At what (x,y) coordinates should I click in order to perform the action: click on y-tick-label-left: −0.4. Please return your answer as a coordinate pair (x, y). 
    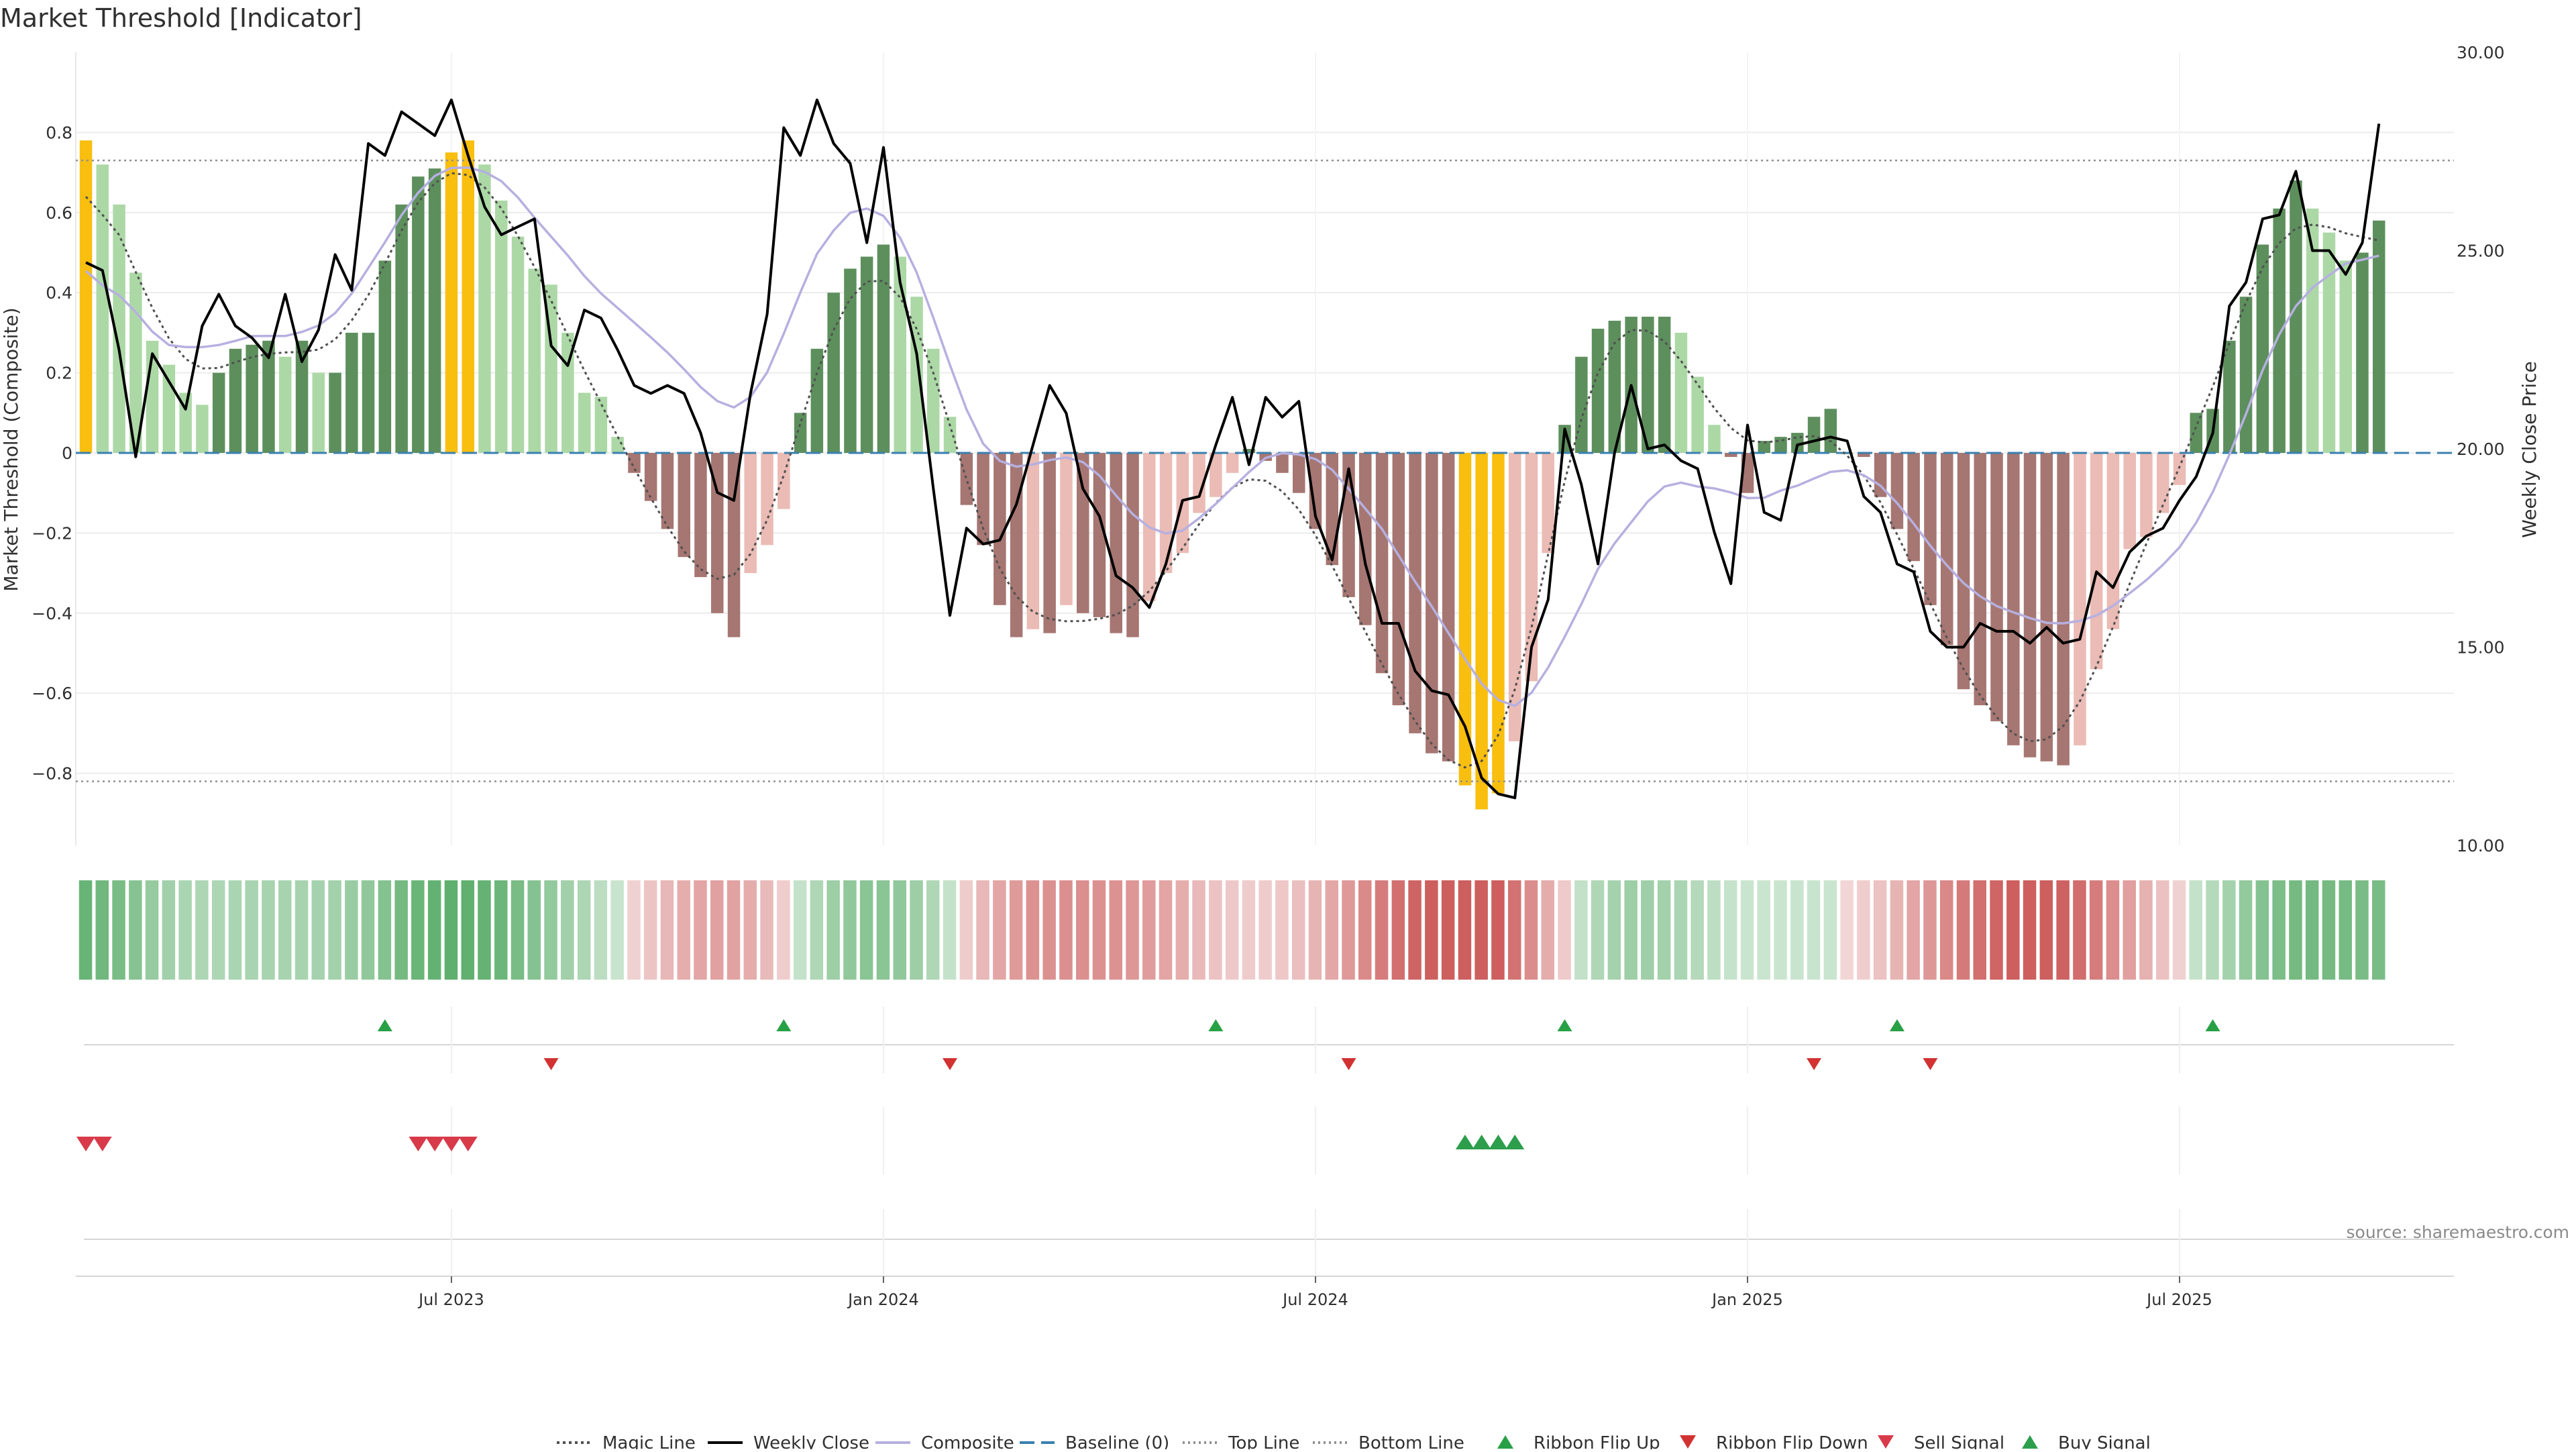
    Looking at the image, I should click on (52, 614).